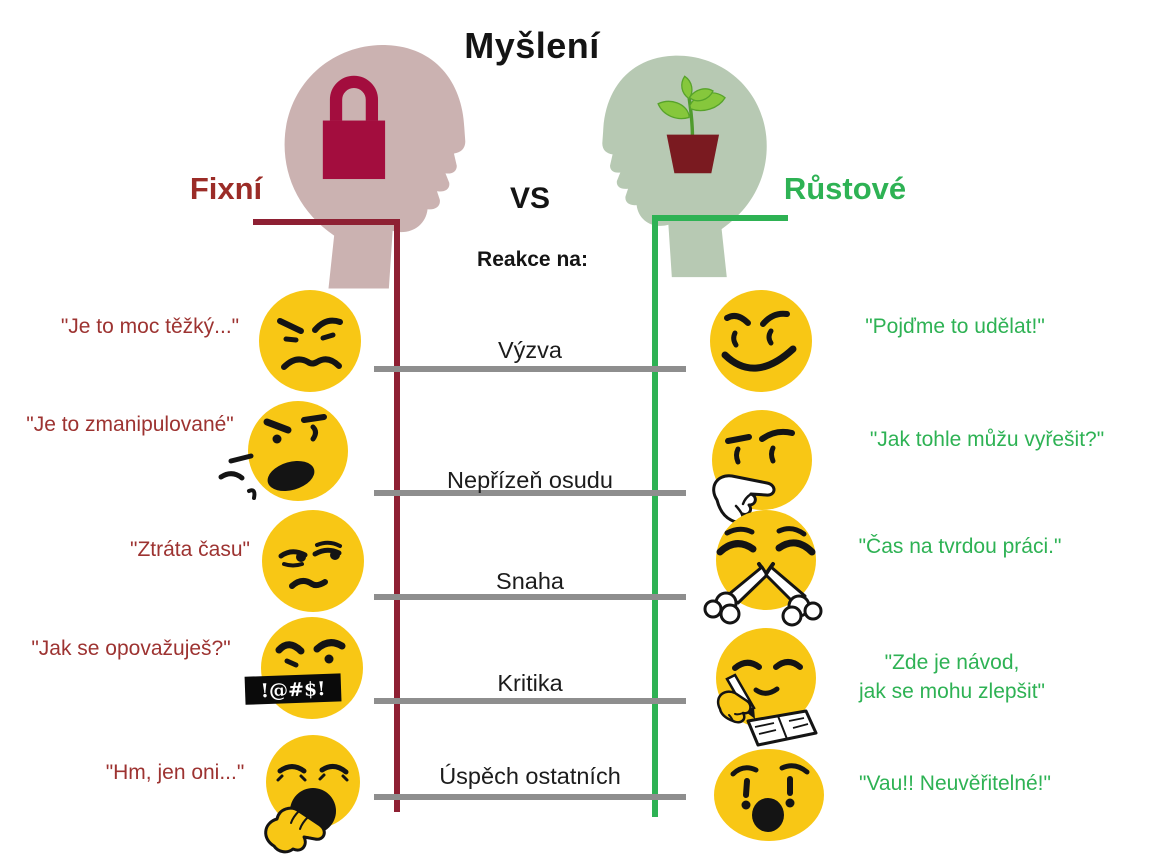 The height and width of the screenshot is (855, 1154). Describe the element at coordinates (952, 677) in the screenshot. I see `growth-quote: "Zde je návod, jak se mohu zlepšit"` at that location.